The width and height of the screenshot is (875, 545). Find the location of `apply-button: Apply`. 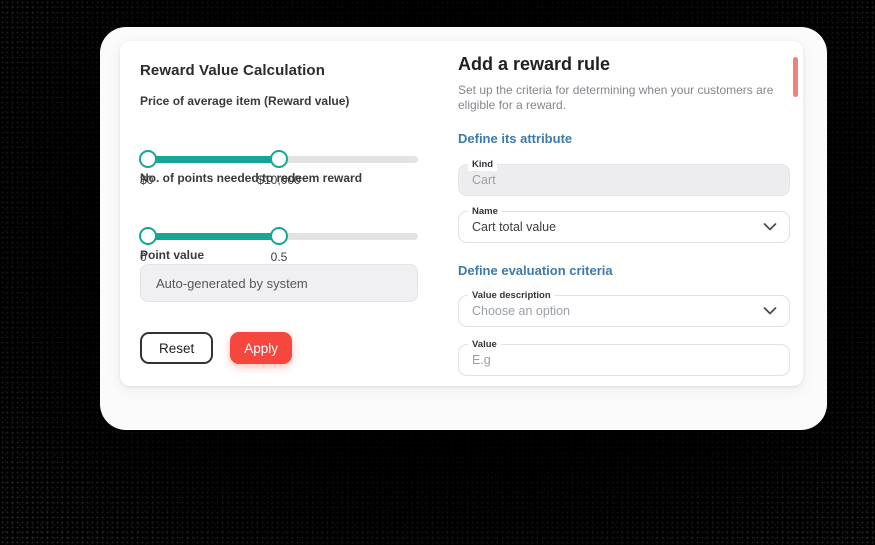

apply-button: Apply is located at coordinates (261, 348).